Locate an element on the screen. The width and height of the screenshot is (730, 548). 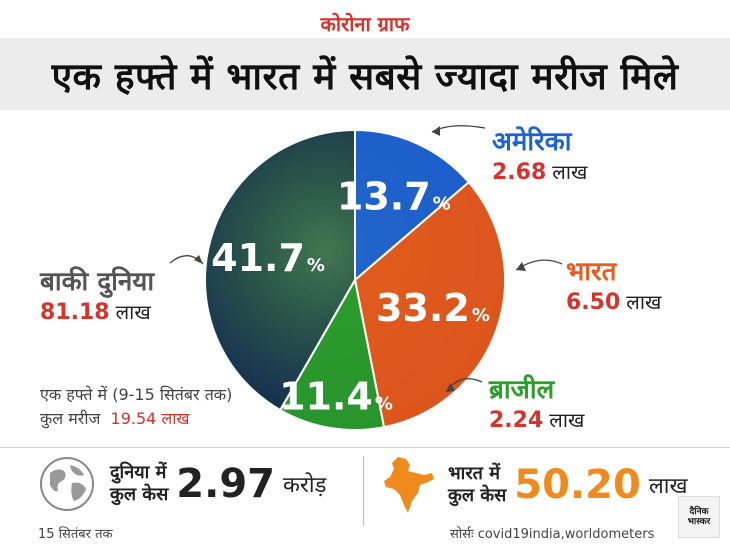
world-stat-line1: दुनिया में is located at coordinates (138, 472).